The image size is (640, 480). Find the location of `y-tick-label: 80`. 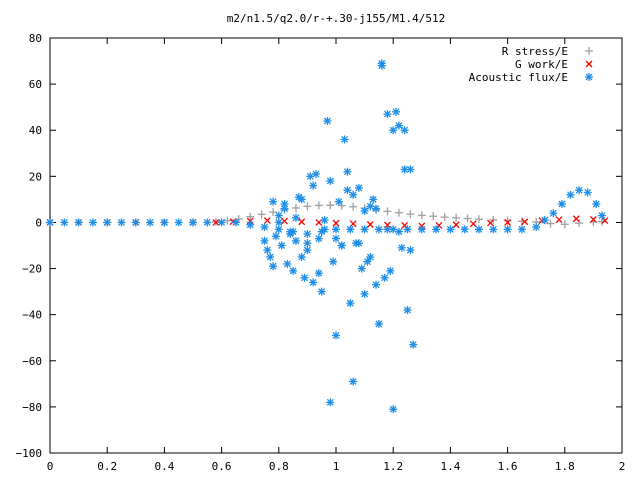

y-tick-label: 80 is located at coordinates (35, 38).